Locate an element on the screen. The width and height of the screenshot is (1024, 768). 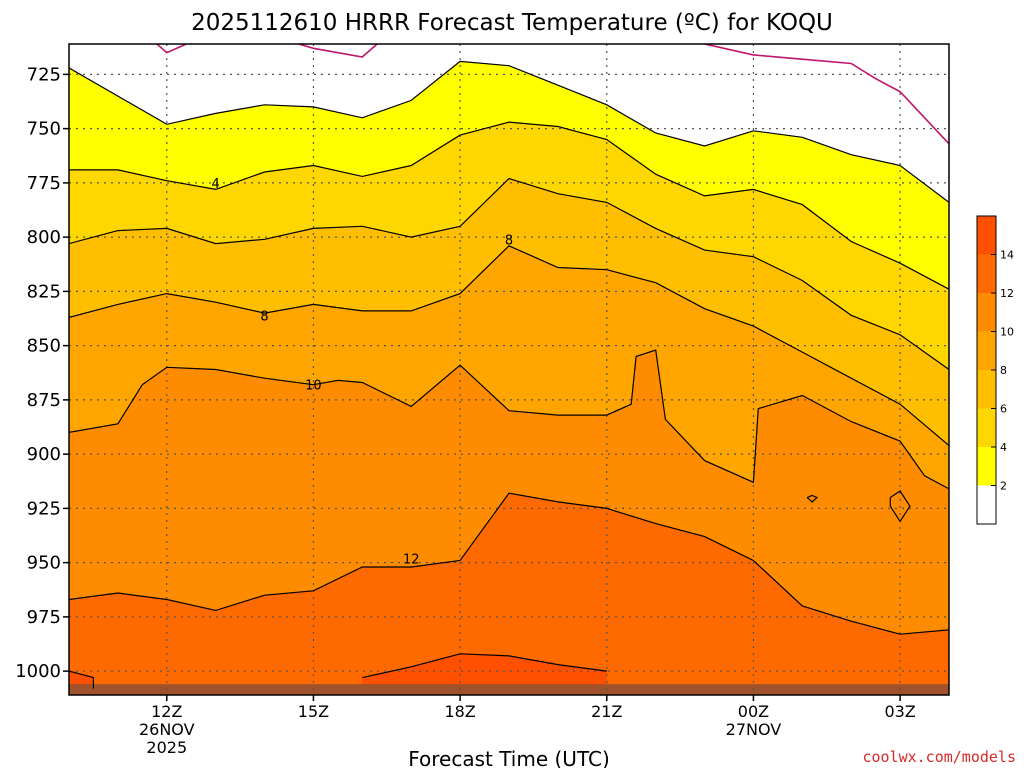
colorbar-label: 8 is located at coordinates (1003, 370).